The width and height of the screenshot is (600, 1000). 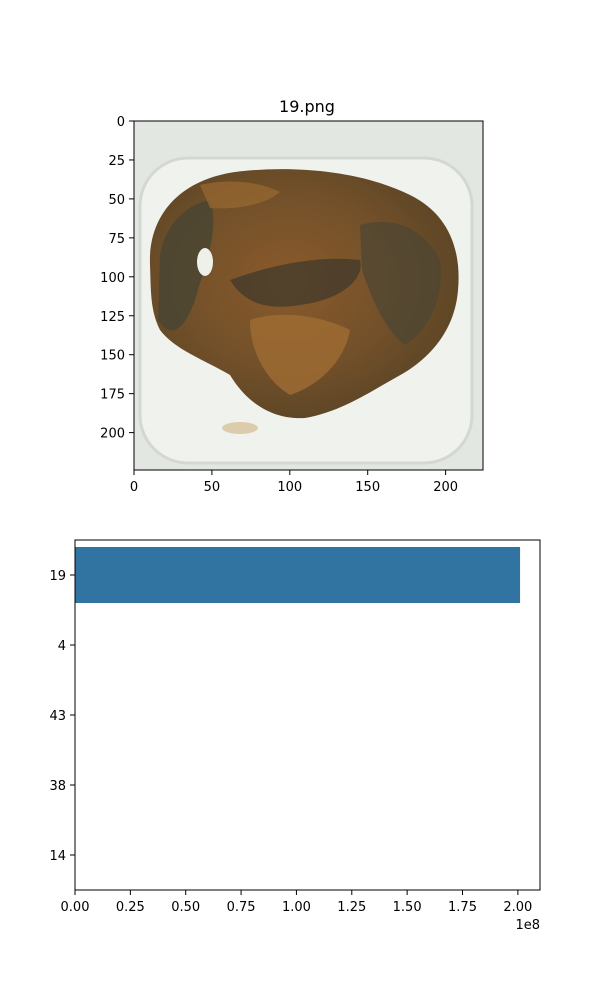 I want to click on bar-y-tick-label: 14, so click(x=57, y=856).